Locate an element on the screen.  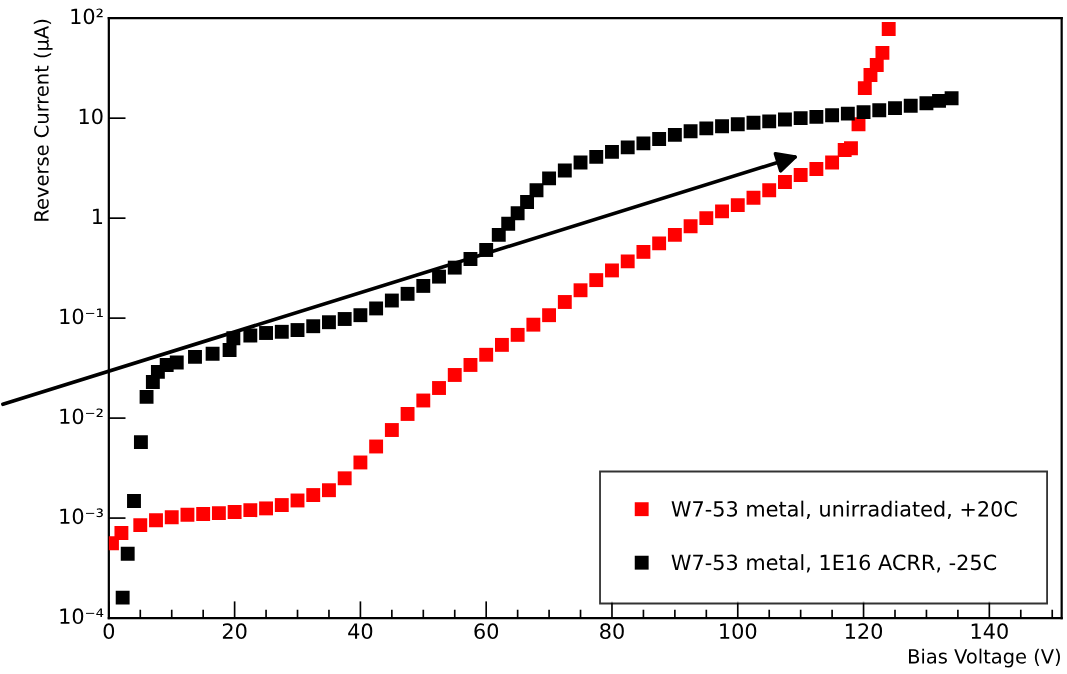
x-tick-label: 100 is located at coordinates (738, 631).